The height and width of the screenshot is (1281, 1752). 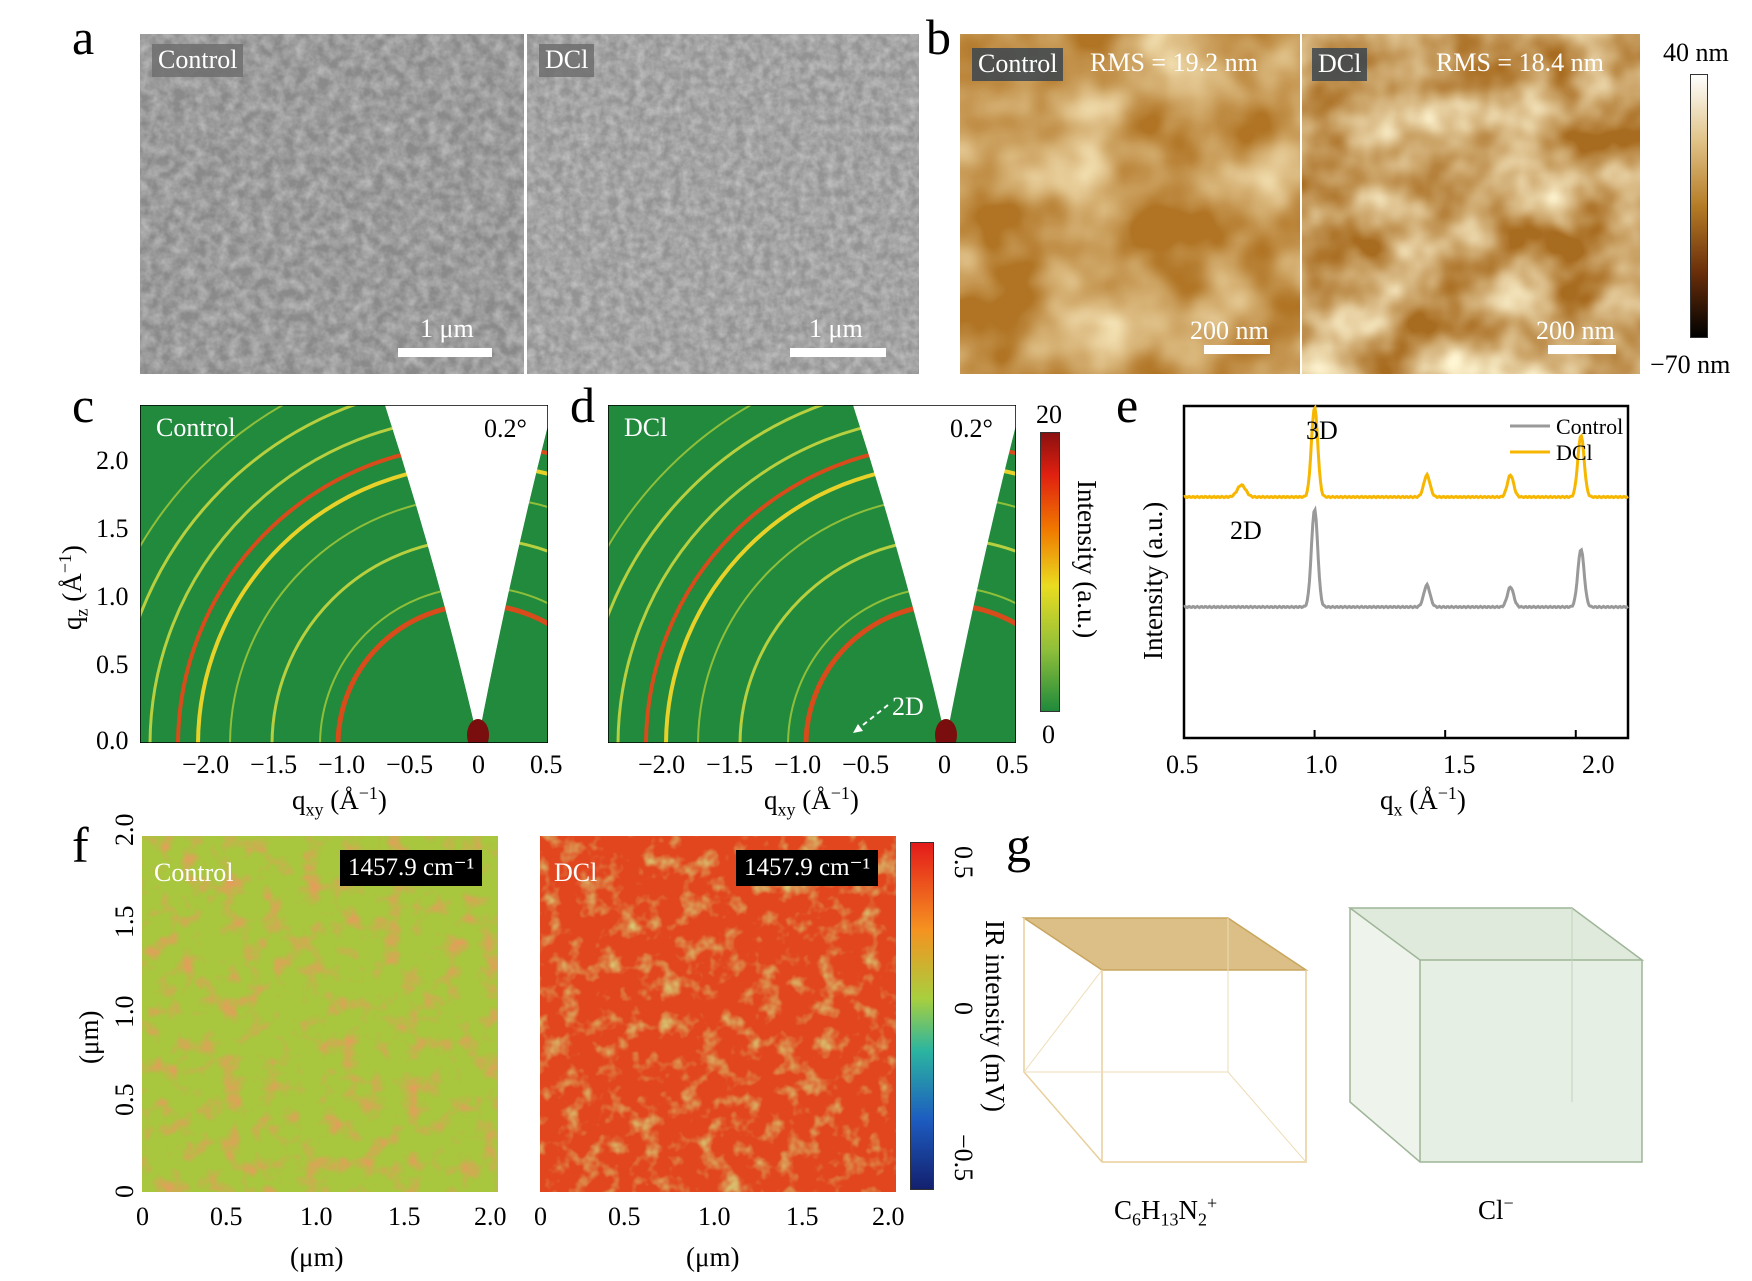 What do you see at coordinates (567, 60) in the screenshot?
I see `sem-dcl-tag: DCl` at bounding box center [567, 60].